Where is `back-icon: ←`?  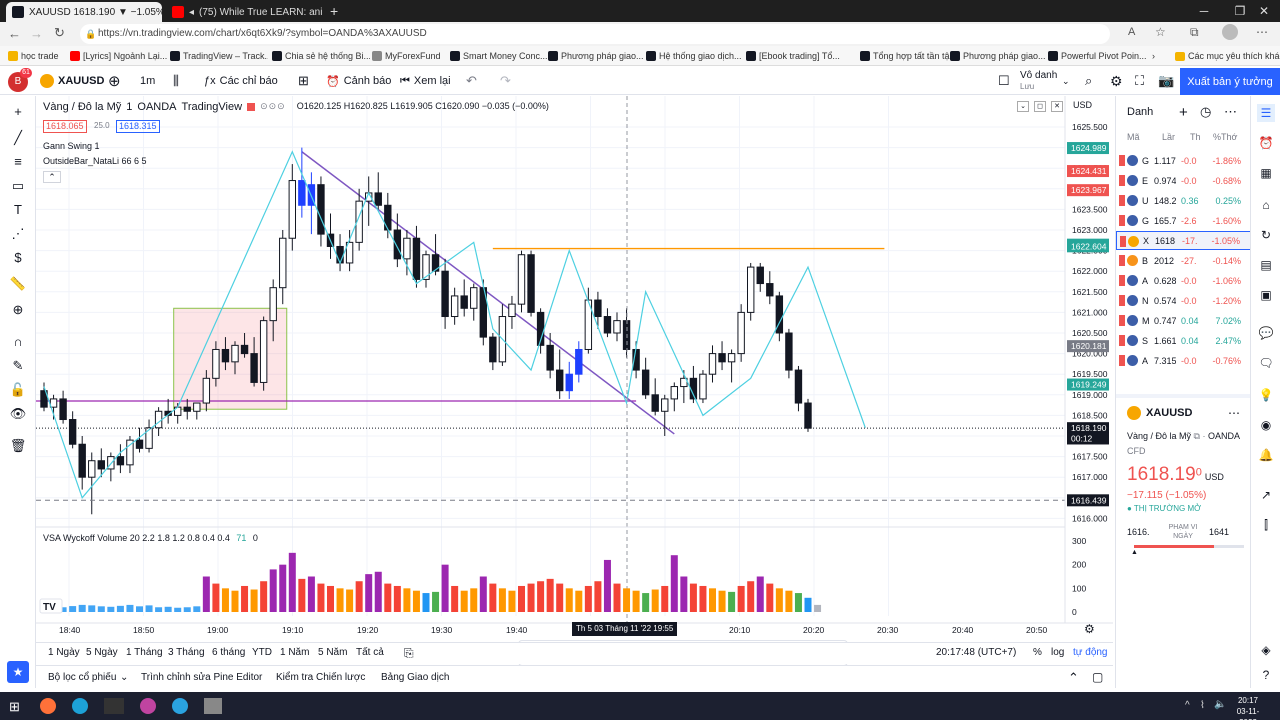
back-icon: ← is located at coordinates (14, 33).